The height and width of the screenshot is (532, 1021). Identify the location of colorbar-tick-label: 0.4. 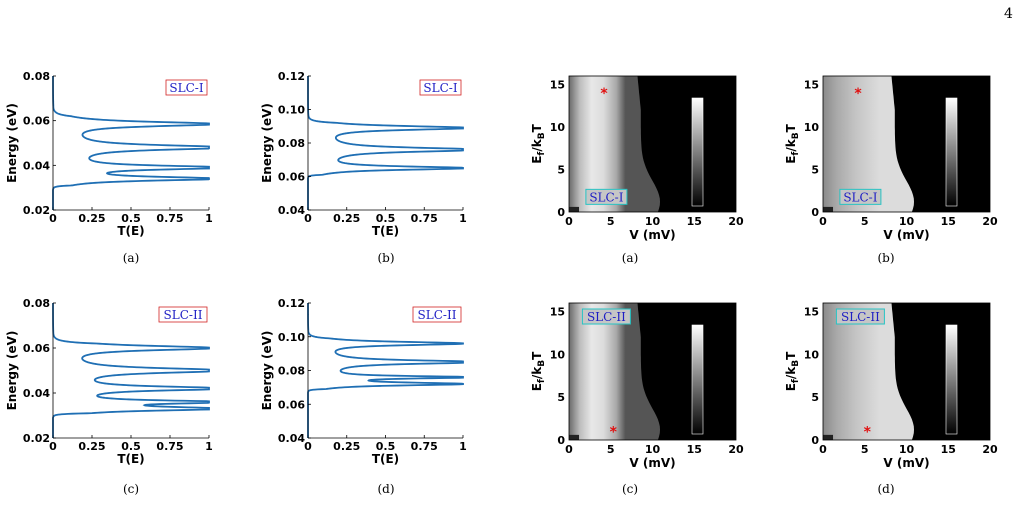
(716, 99).